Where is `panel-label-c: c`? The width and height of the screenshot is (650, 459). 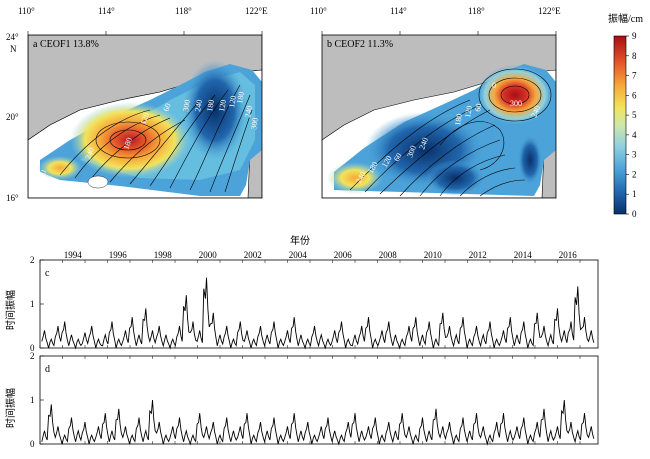
panel-label-c: c is located at coordinates (47, 273).